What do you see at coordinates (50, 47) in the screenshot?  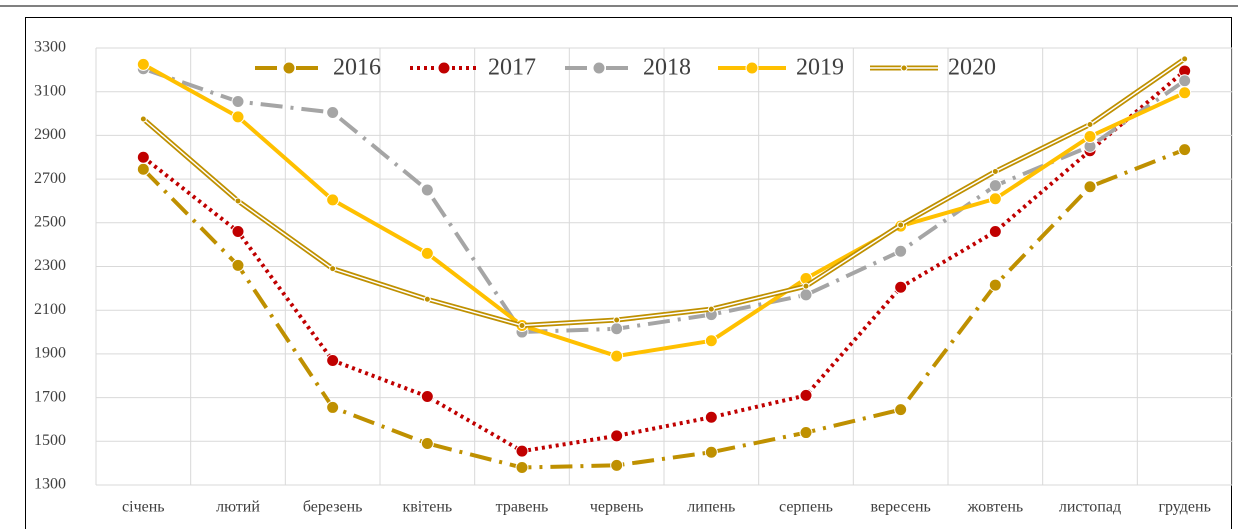 I see `y-tick-label: 3300` at bounding box center [50, 47].